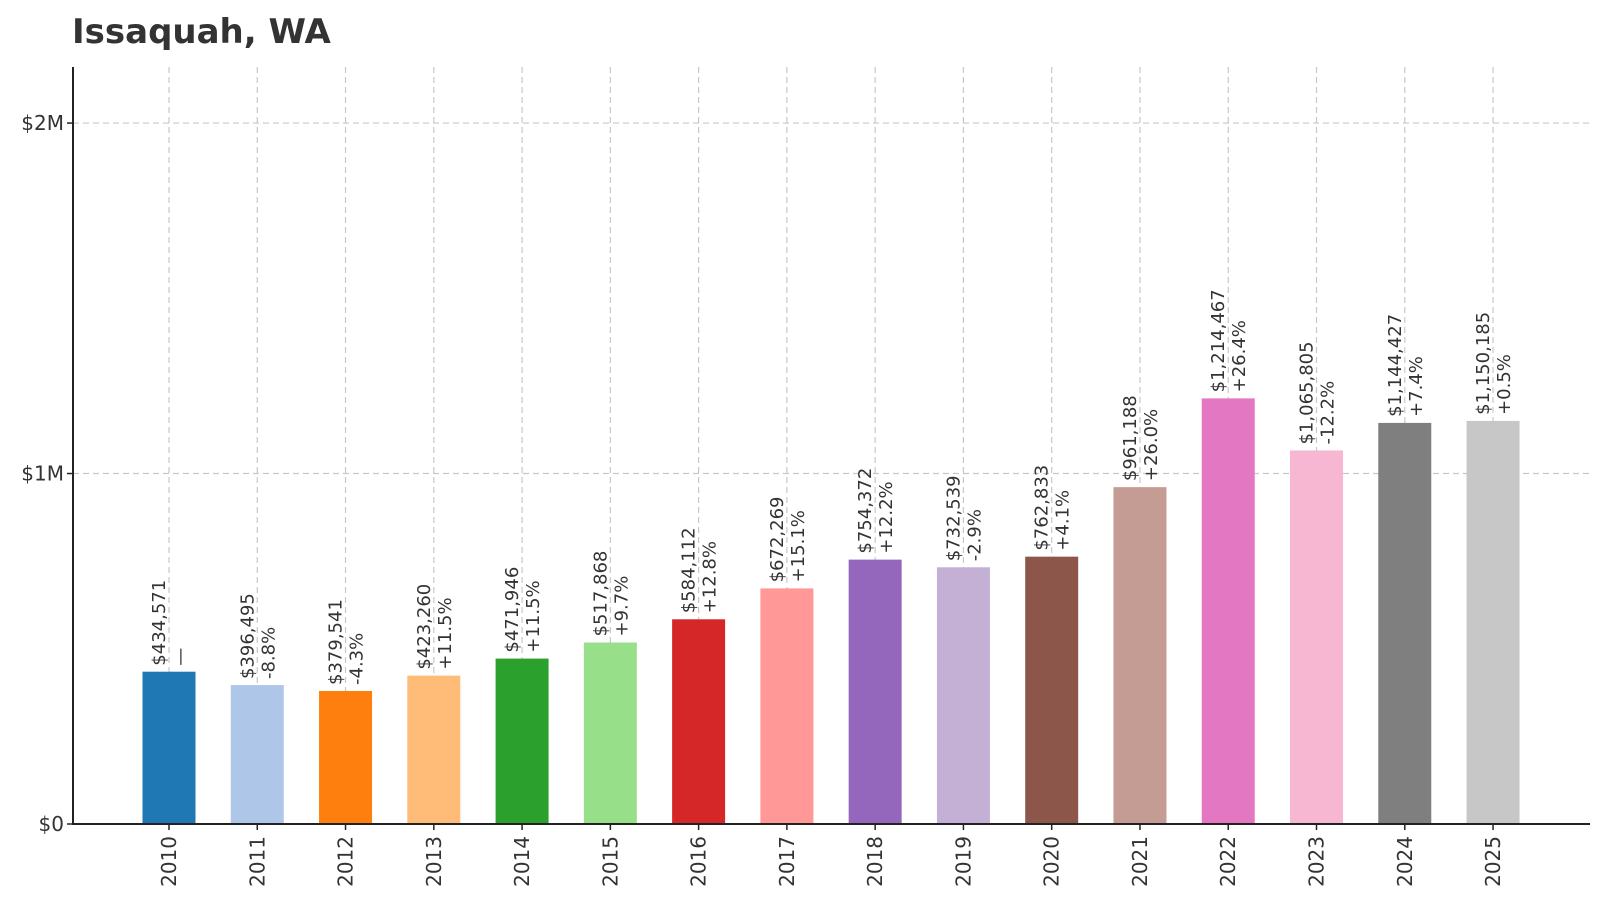  Describe the element at coordinates (180, 657) in the screenshot. I see `change-label: —` at that location.